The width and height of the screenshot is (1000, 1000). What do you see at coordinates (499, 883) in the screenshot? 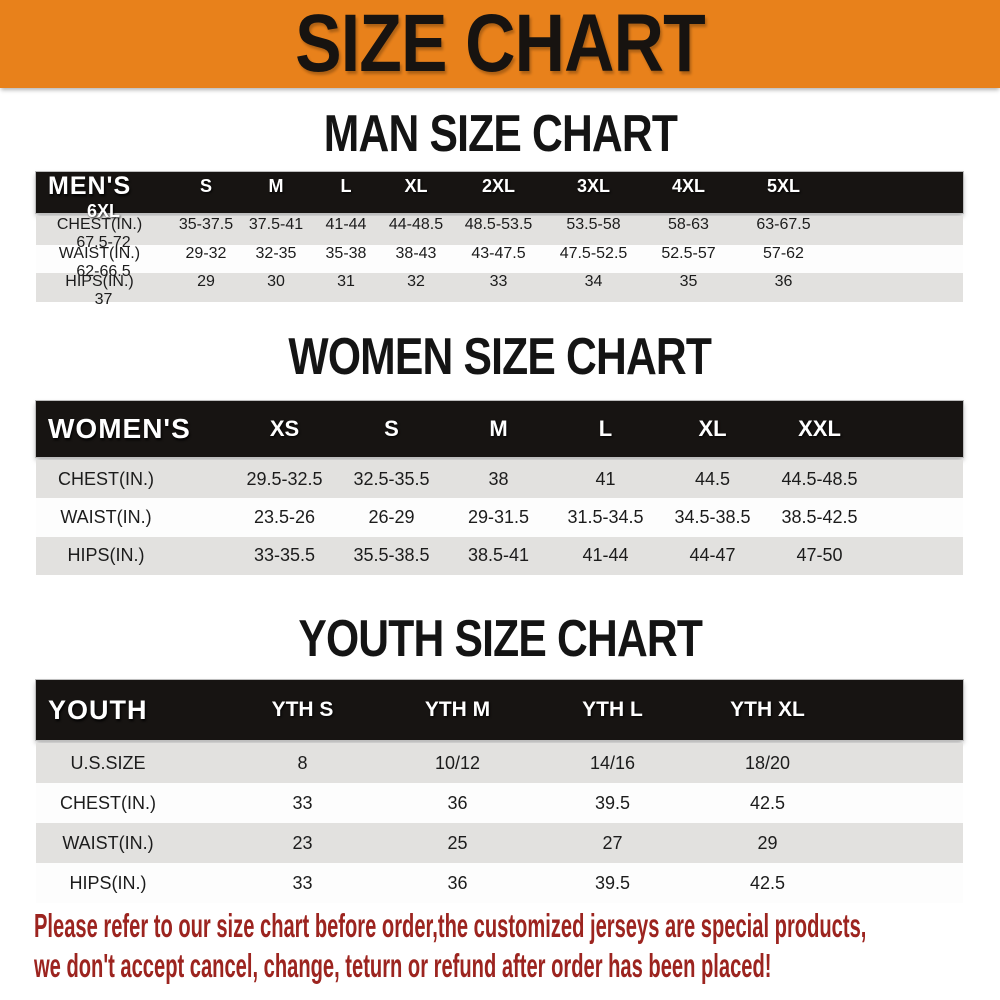
I see `table-row: HIPS(IN.) 33 36 39.5 42.5` at bounding box center [499, 883].